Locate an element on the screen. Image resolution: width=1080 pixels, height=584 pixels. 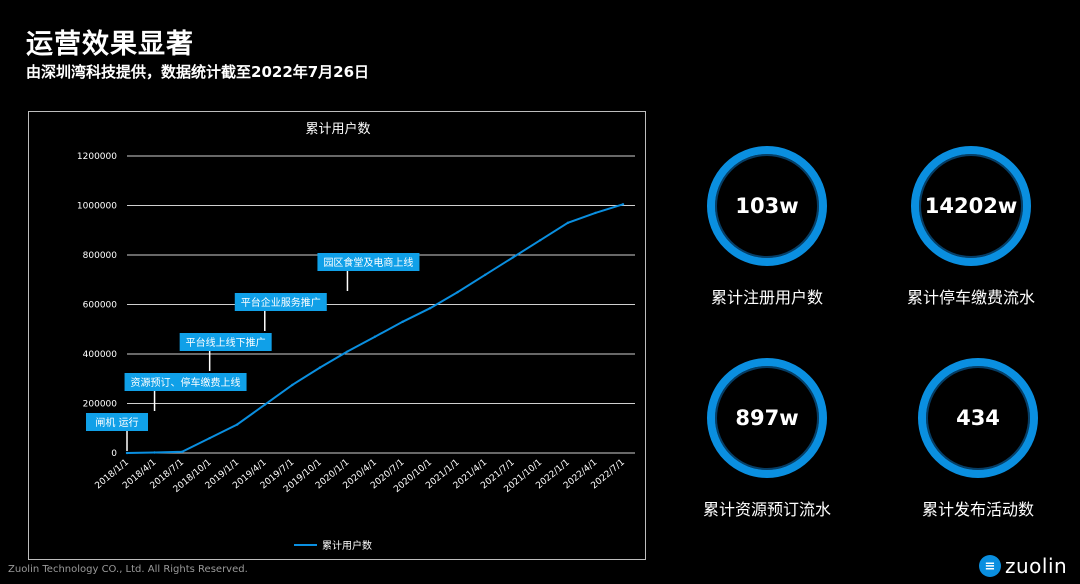
y-tick-label: 600000 is located at coordinates (100, 306).